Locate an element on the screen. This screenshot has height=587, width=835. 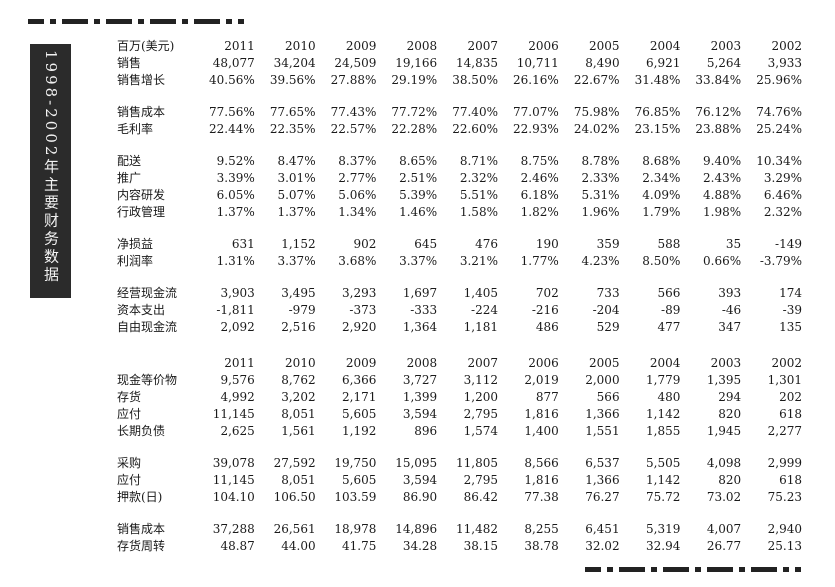
year-header-cell: 2009 is located at coordinates (361, 46).